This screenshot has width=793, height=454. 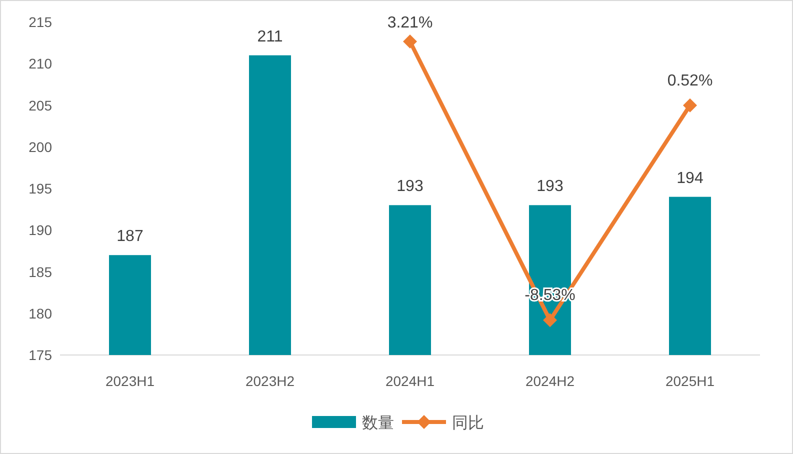 What do you see at coordinates (468, 423) in the screenshot?
I see `legend-label: 同比` at bounding box center [468, 423].